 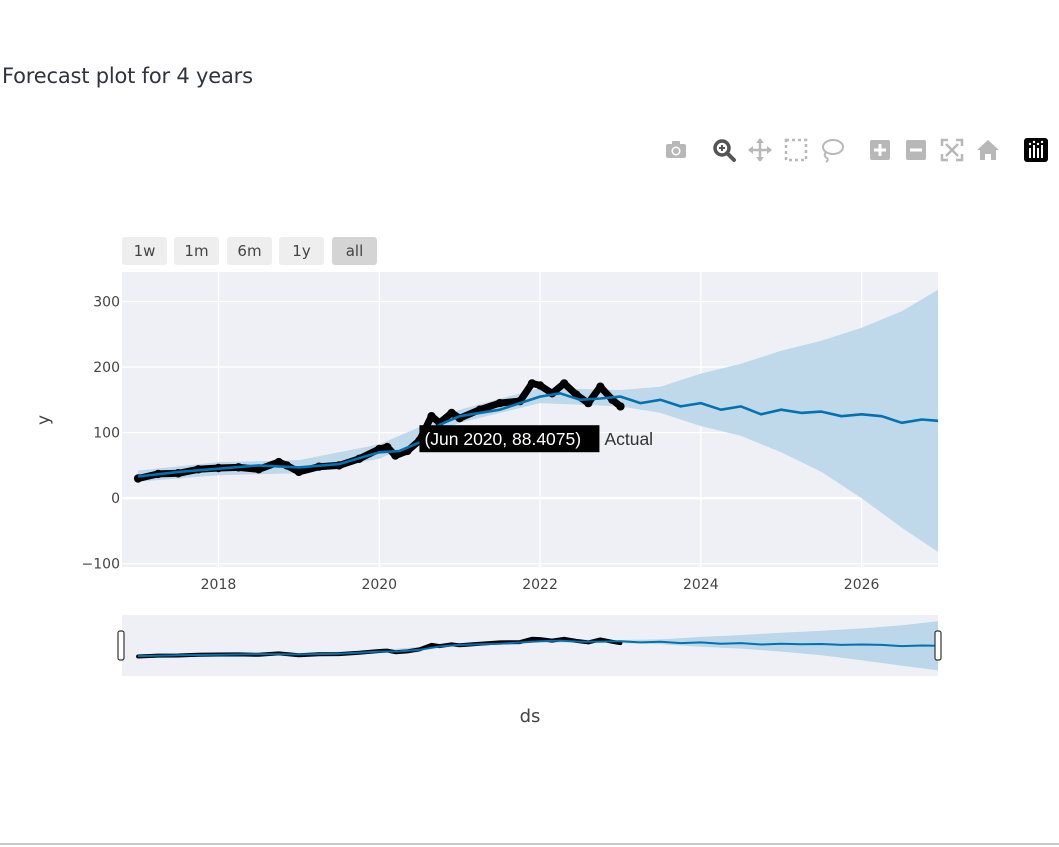 What do you see at coordinates (249, 251) in the screenshot?
I see `range-button-6m: 6m` at bounding box center [249, 251].